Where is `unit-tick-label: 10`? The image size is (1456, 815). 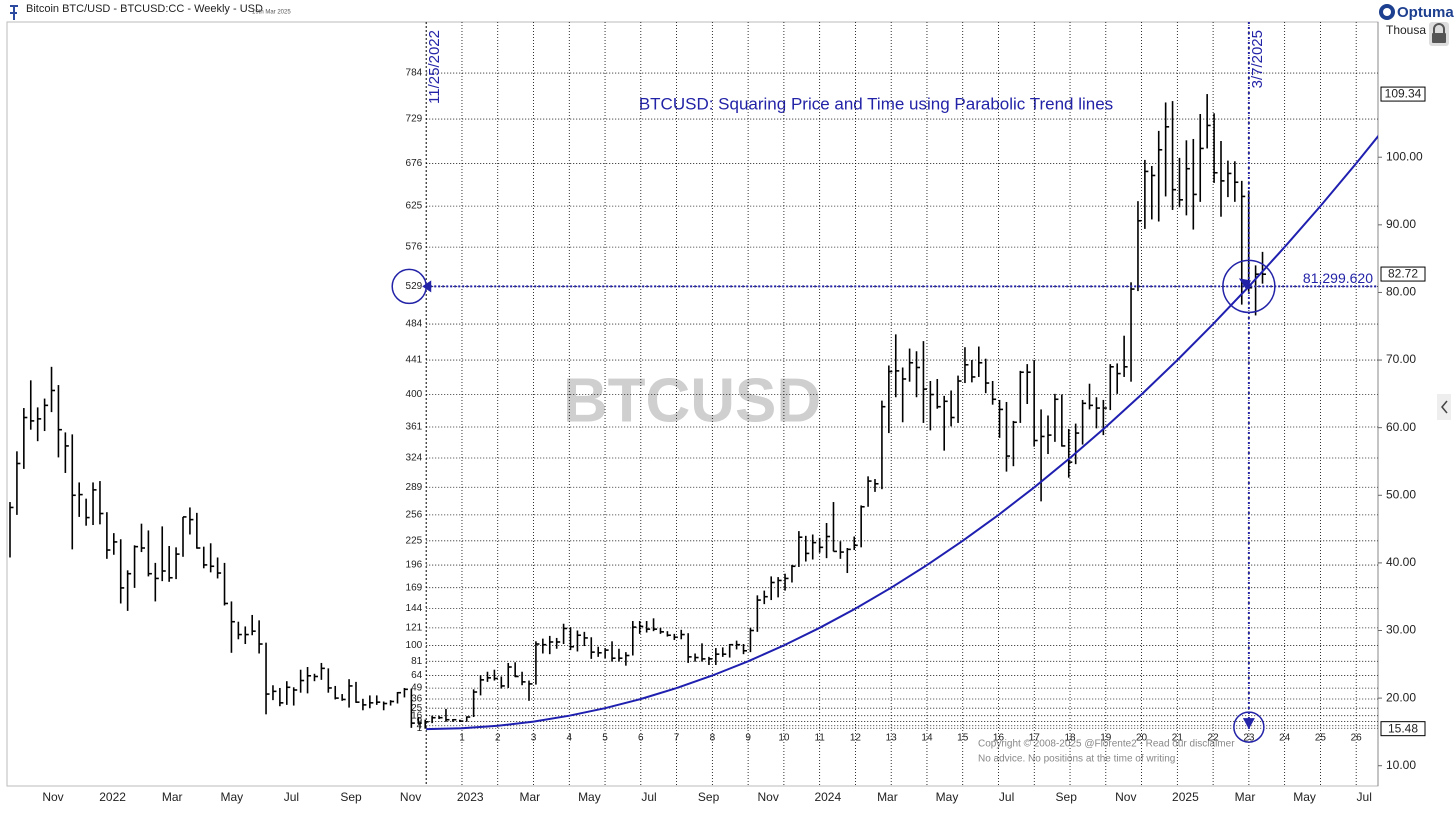
unit-tick-label: 10 is located at coordinates (784, 738).